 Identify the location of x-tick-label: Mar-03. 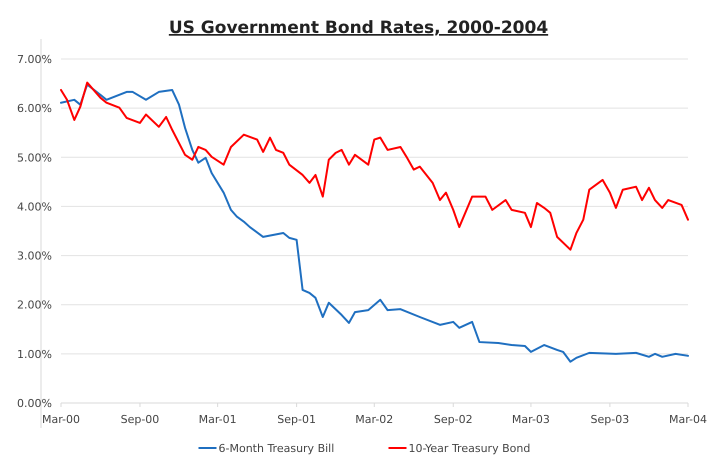
(531, 419).